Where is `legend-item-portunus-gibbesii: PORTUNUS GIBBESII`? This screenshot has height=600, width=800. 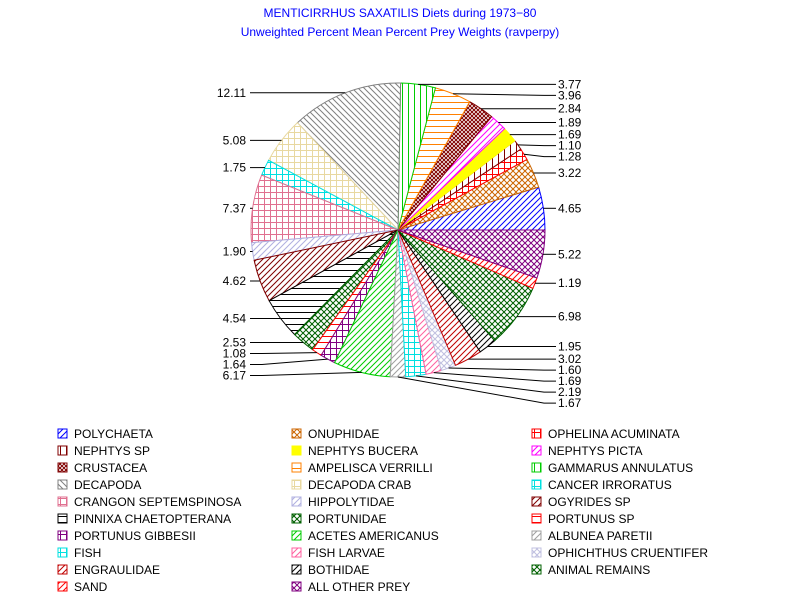 legend-item-portunus-gibbesii: PORTUNUS GIBBESII is located at coordinates (126, 536).